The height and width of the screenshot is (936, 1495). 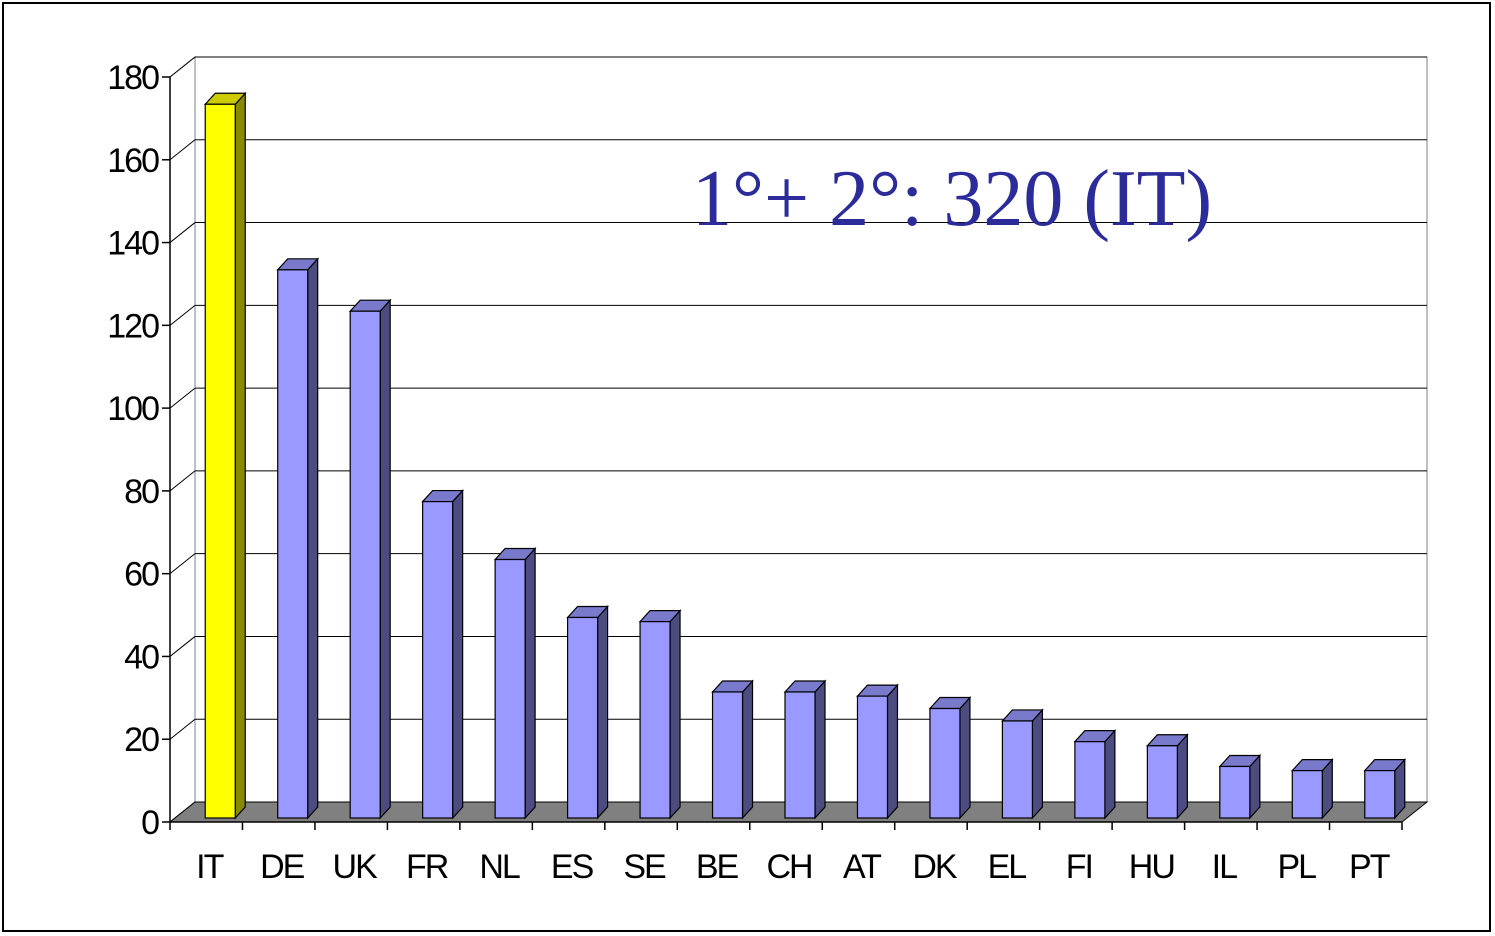 I want to click on bar-ch, so click(x=805, y=749).